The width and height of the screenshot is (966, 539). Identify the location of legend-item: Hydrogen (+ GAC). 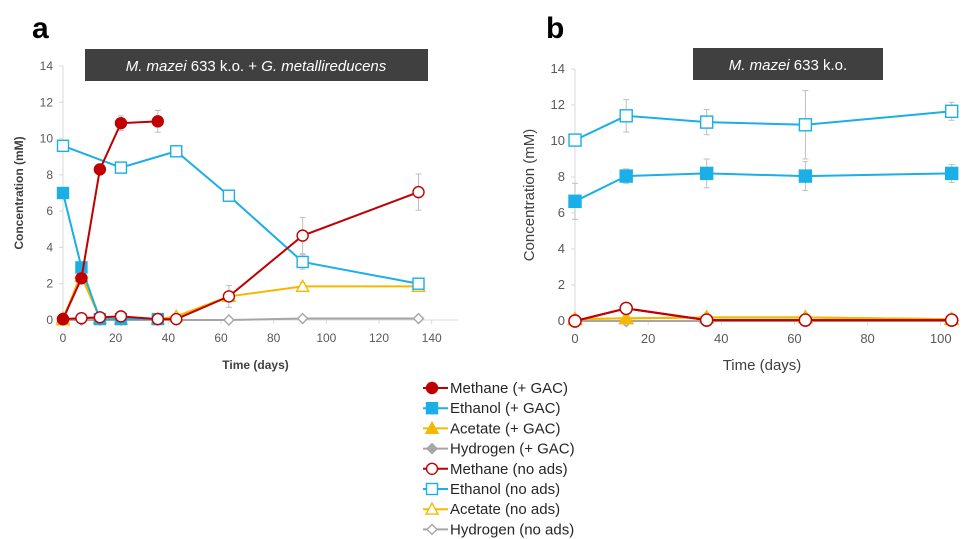
(499, 449).